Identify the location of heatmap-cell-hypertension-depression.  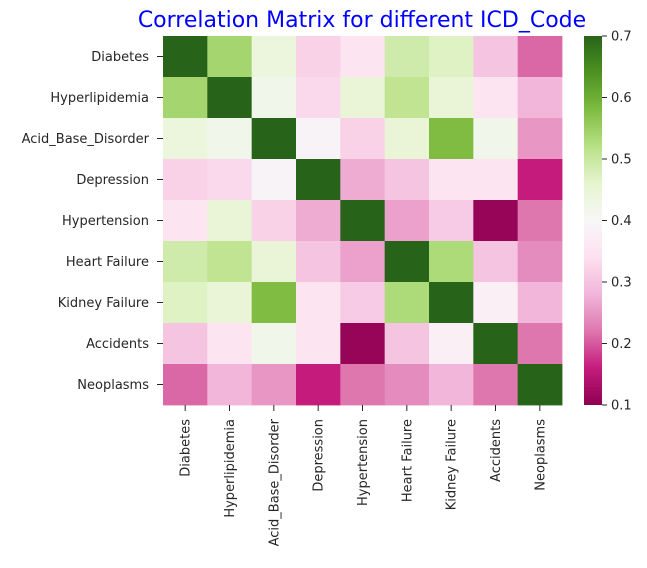
(318, 221).